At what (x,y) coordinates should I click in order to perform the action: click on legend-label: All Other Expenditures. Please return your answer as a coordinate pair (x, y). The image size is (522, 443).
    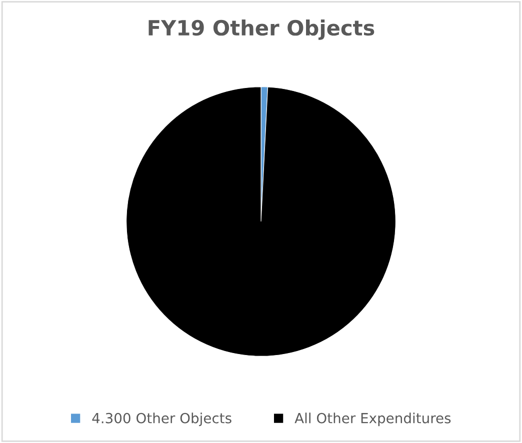
    Looking at the image, I should click on (372, 419).